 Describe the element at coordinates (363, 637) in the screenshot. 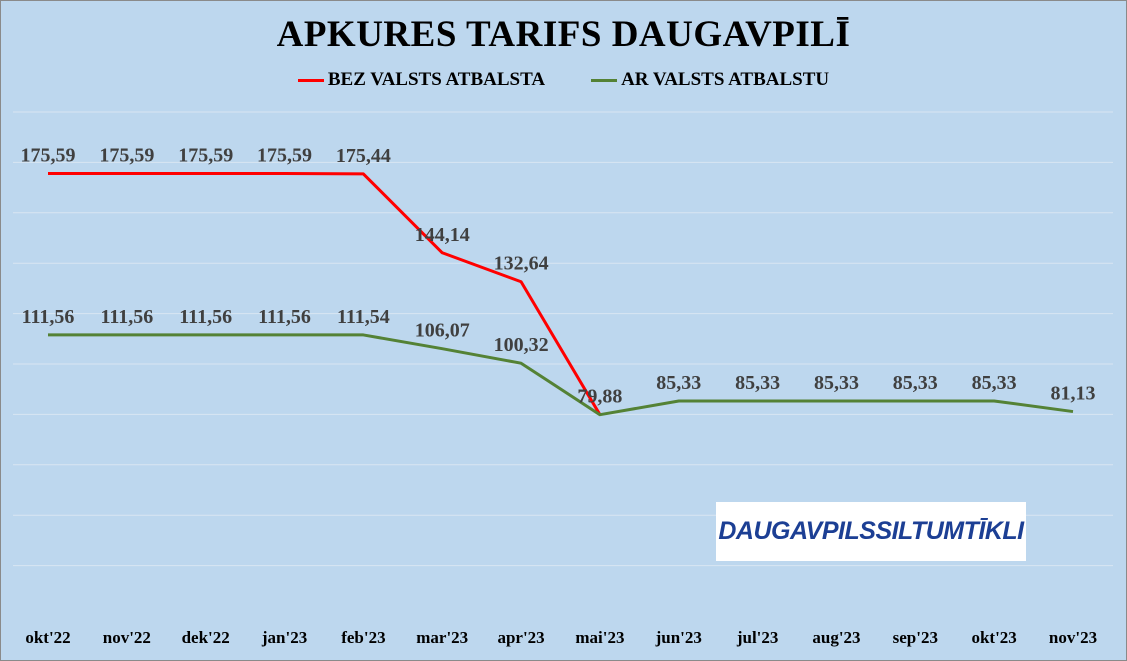

I see `x-tick-label: feb'23` at that location.